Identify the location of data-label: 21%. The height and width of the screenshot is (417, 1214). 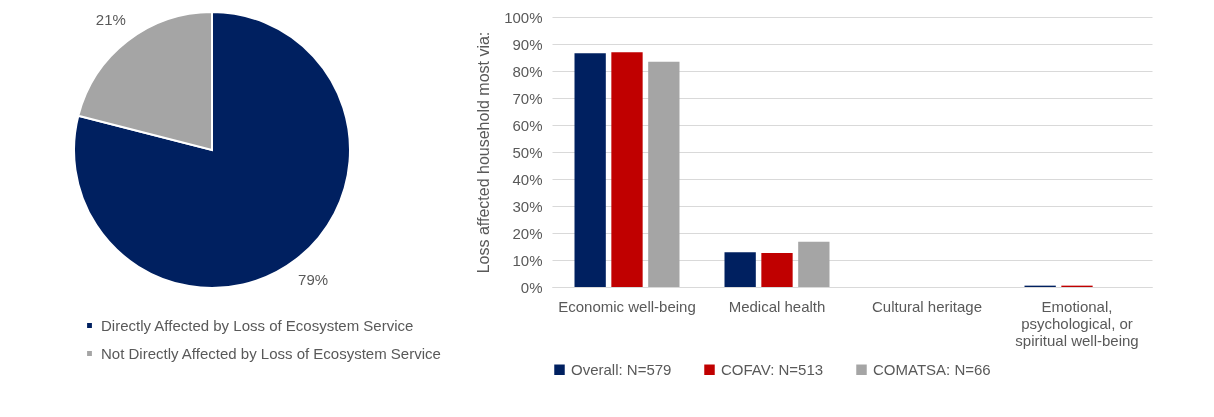
(110, 19).